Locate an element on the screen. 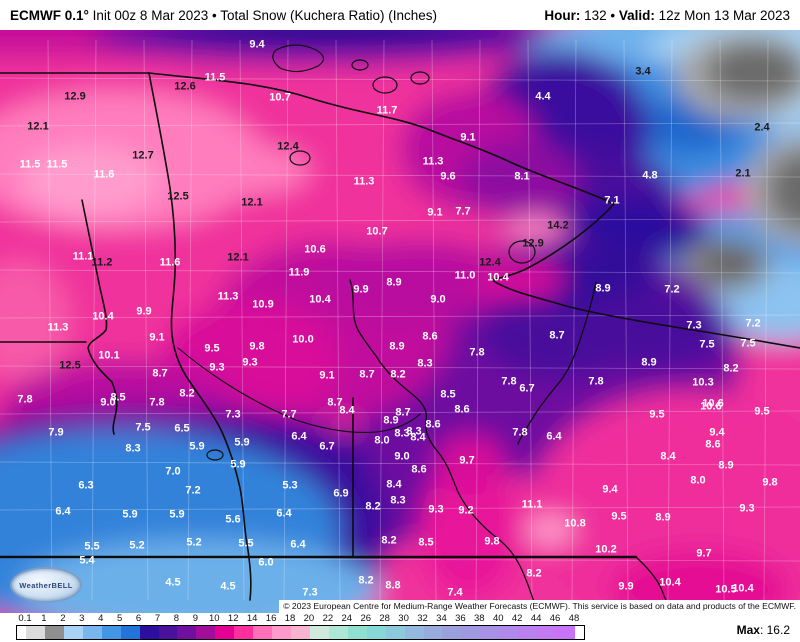  map-value-label: 5.6 is located at coordinates (233, 519).